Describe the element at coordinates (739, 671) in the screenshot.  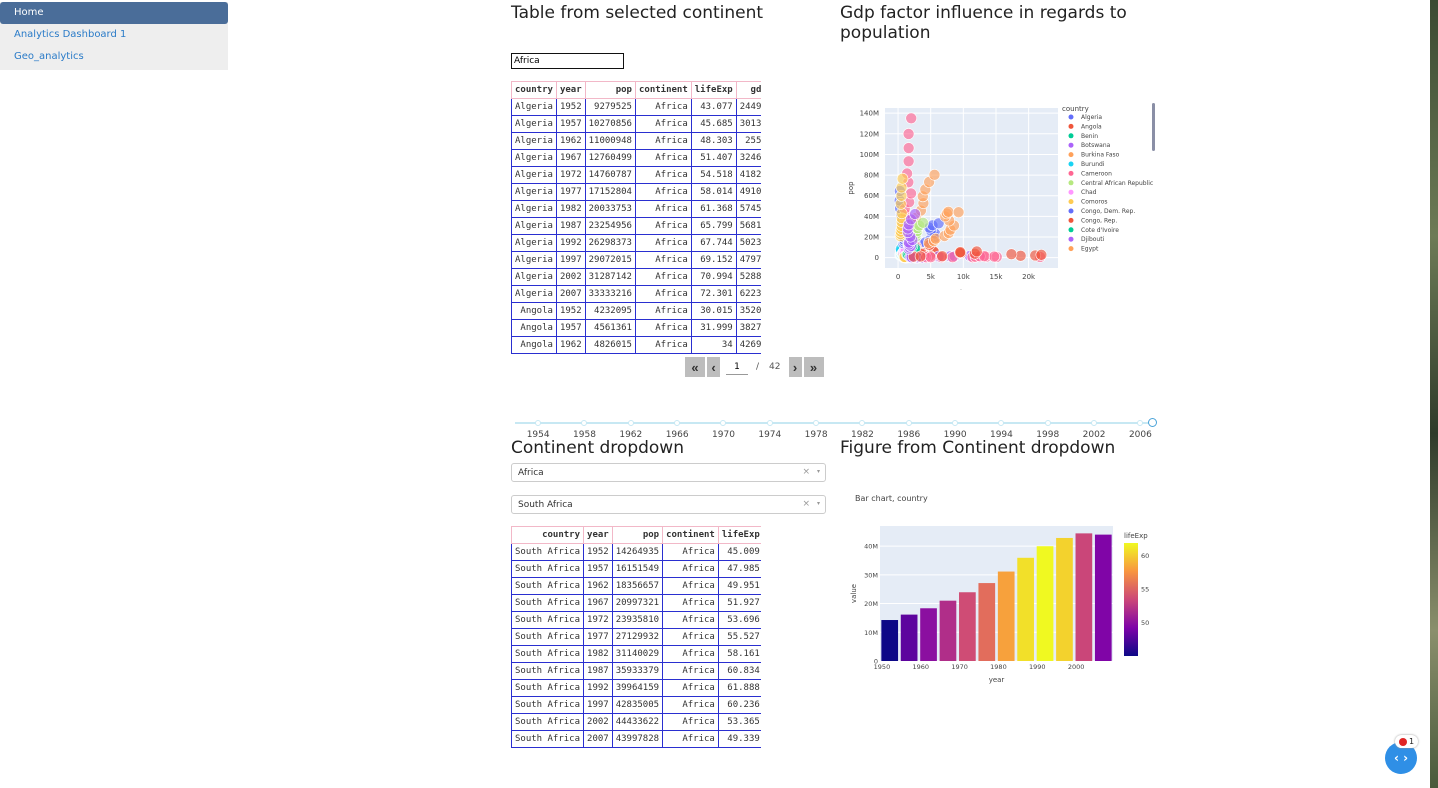
I see `table-cell: 60.834` at that location.